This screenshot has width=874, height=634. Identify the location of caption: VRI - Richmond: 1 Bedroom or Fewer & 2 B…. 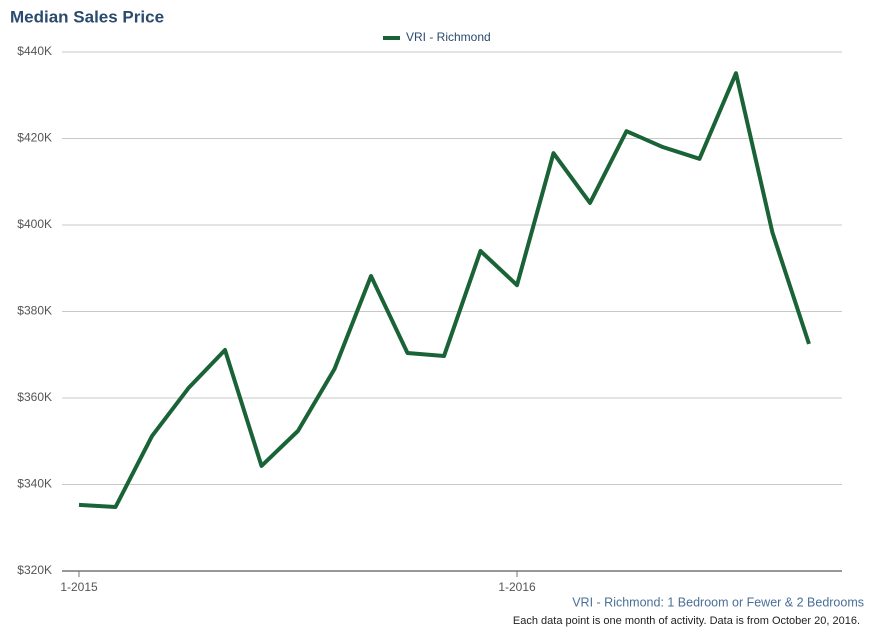
(718, 602).